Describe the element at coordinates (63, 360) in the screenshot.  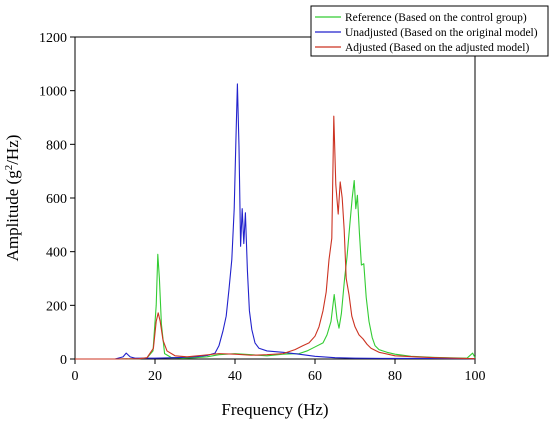
I see `y-tick-label: 0` at that location.